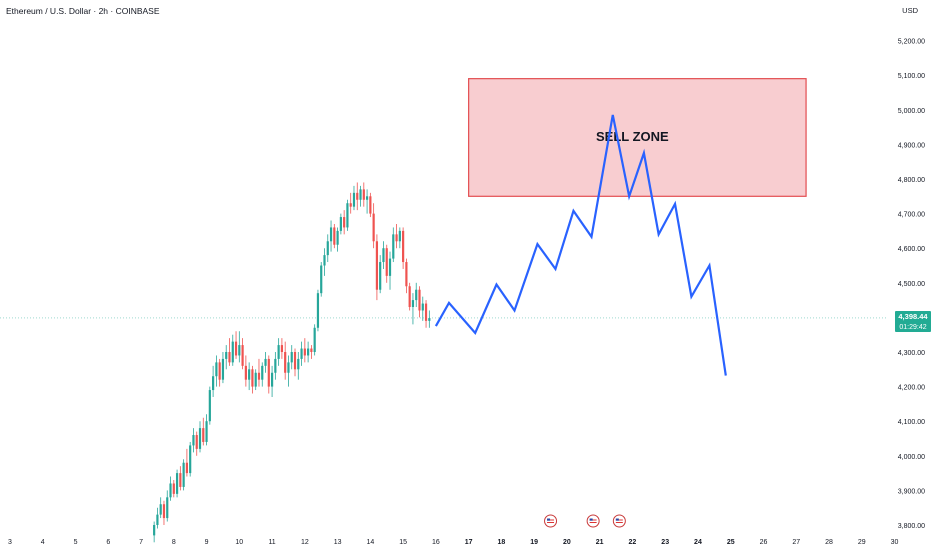 This screenshot has width=932, height=550. Describe the element at coordinates (174, 542) in the screenshot. I see `x-tick-label: 8` at that location.